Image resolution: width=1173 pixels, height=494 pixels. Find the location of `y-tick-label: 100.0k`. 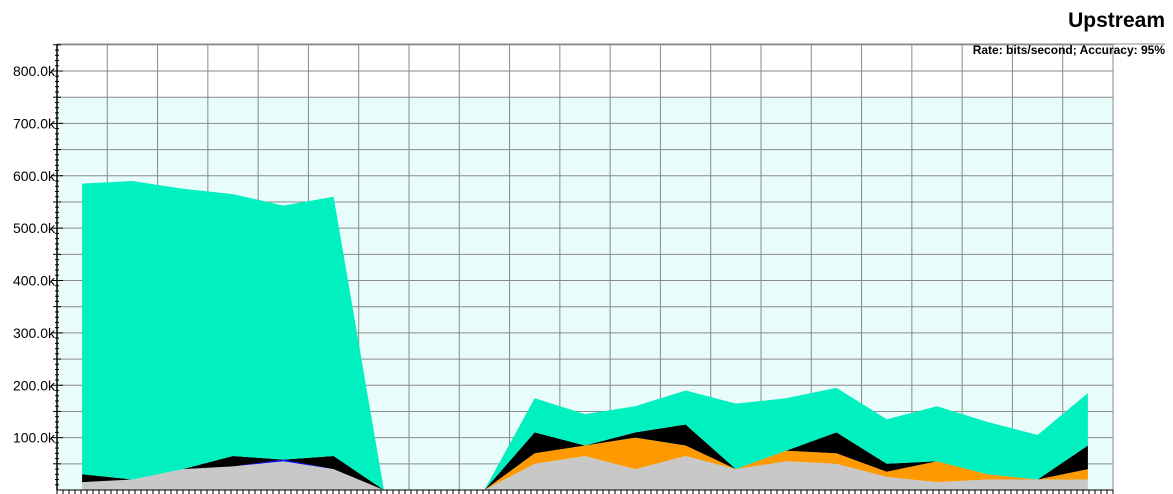

y-tick-label: 100.0k is located at coordinates (34, 438).